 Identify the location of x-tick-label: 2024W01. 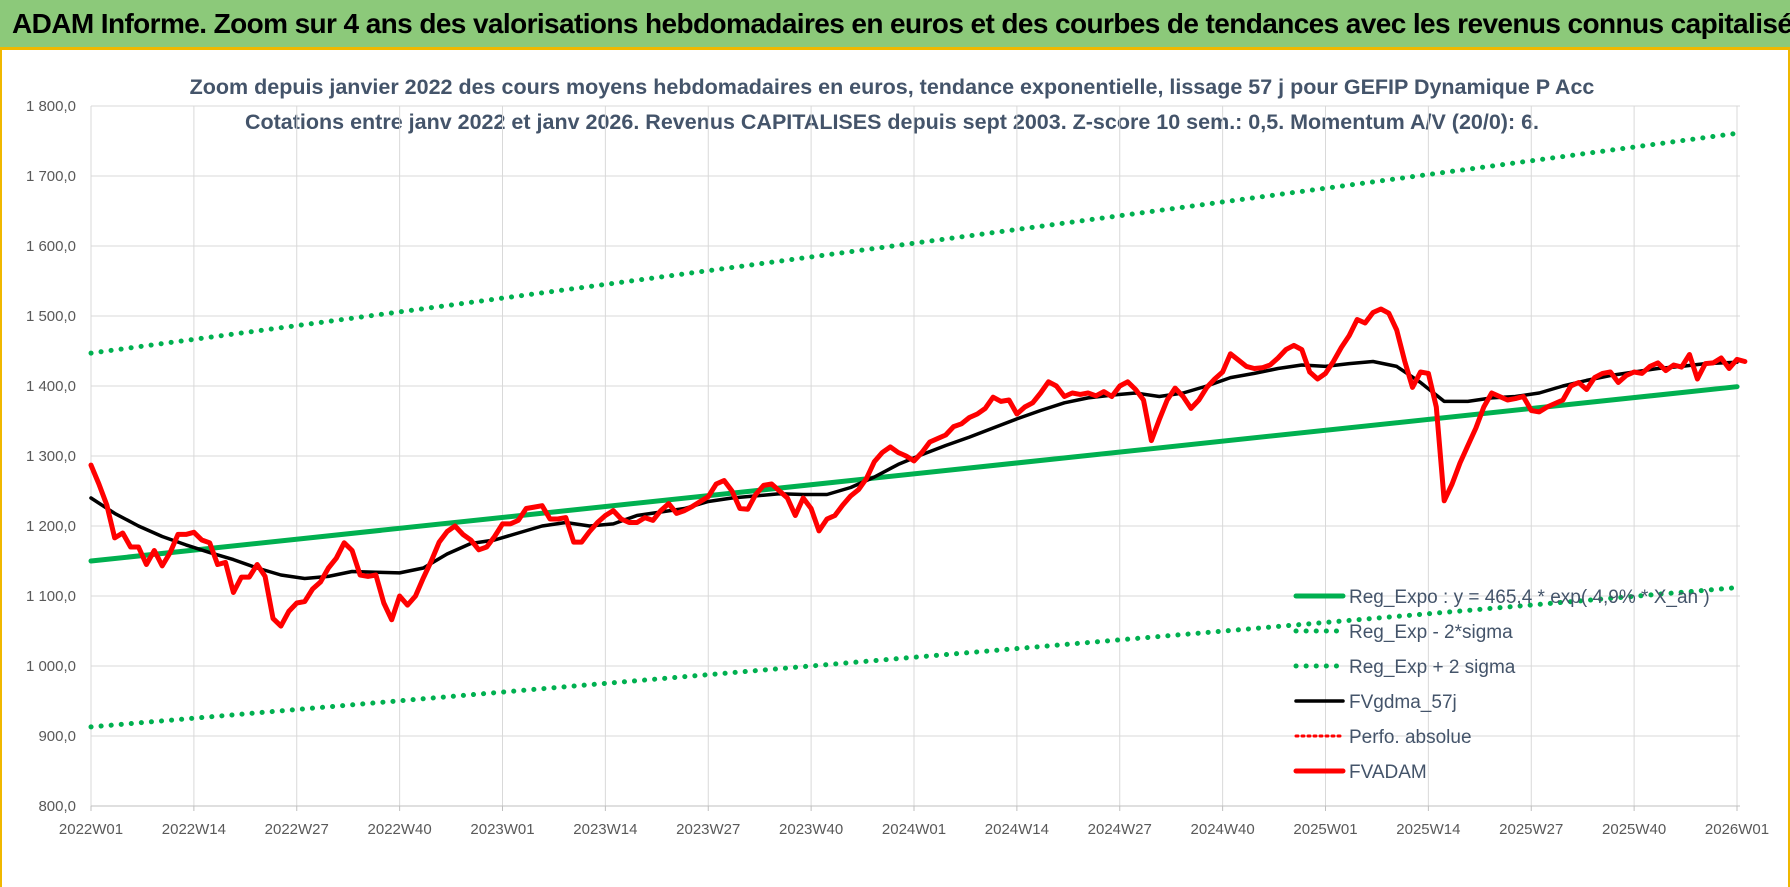
(914, 829).